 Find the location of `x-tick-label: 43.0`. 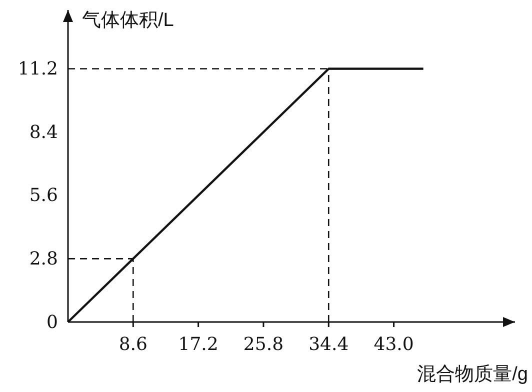

x-tick-label: 43.0 is located at coordinates (394, 344).